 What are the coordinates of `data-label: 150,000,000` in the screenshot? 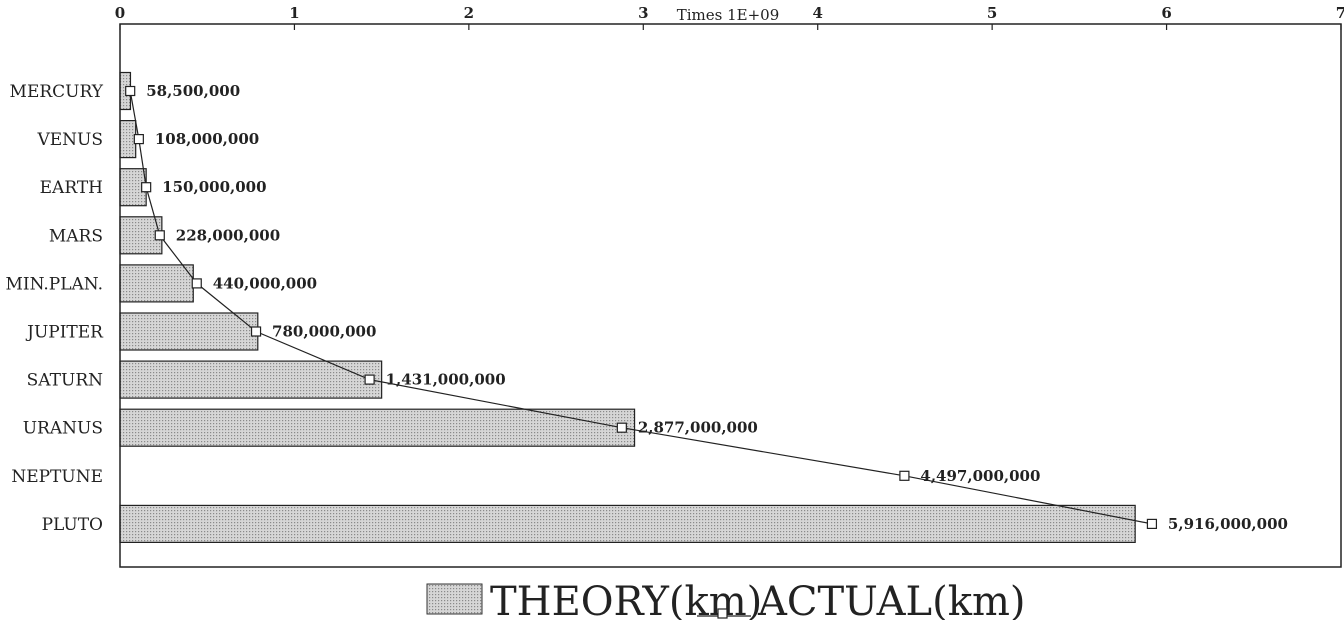 It's located at (214, 187).